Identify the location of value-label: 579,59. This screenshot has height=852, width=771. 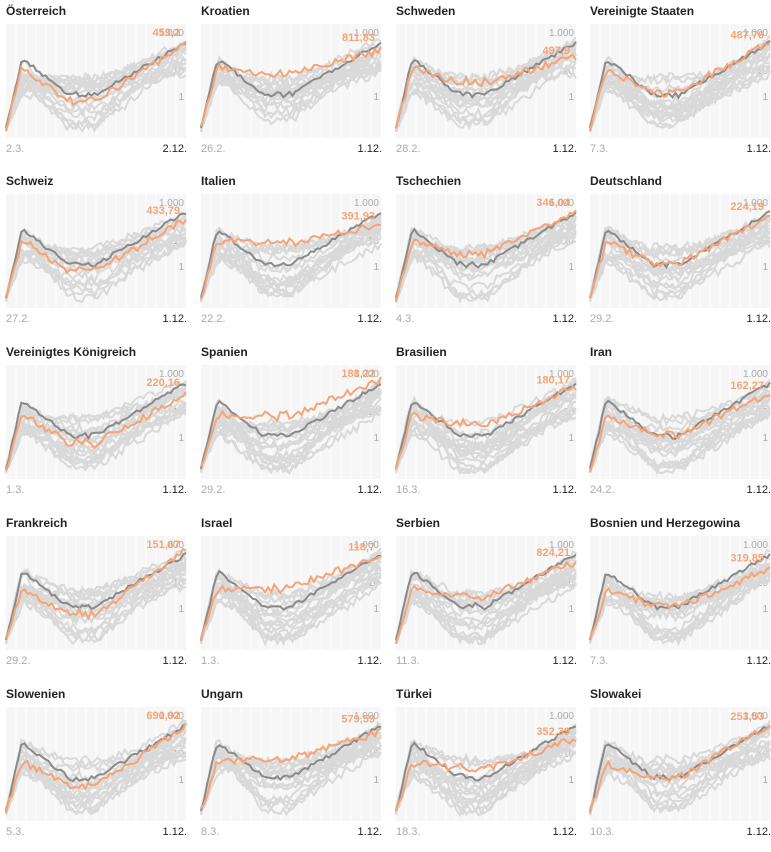
(358, 719).